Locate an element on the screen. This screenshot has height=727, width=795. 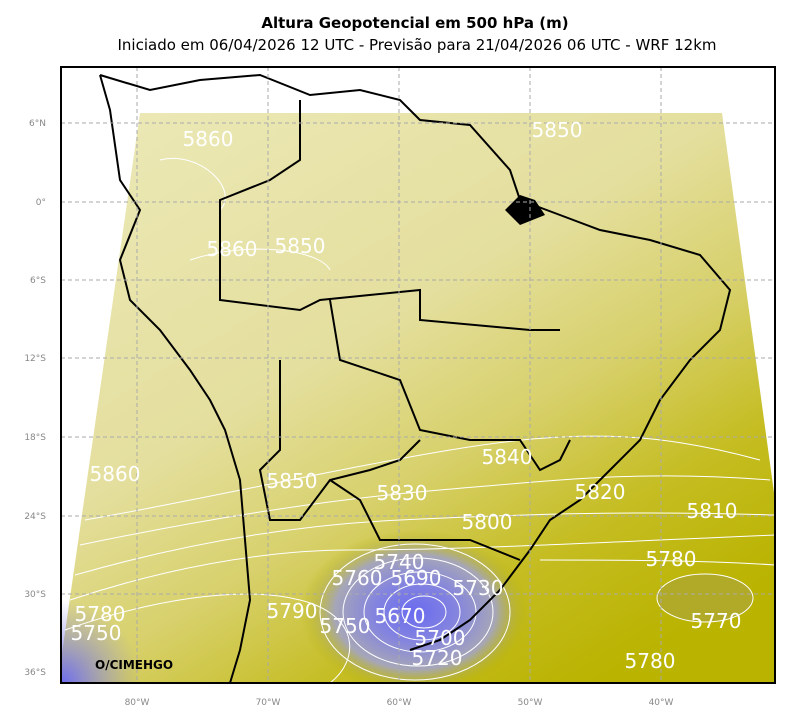
contour-label: 5700 is located at coordinates (440, 638).